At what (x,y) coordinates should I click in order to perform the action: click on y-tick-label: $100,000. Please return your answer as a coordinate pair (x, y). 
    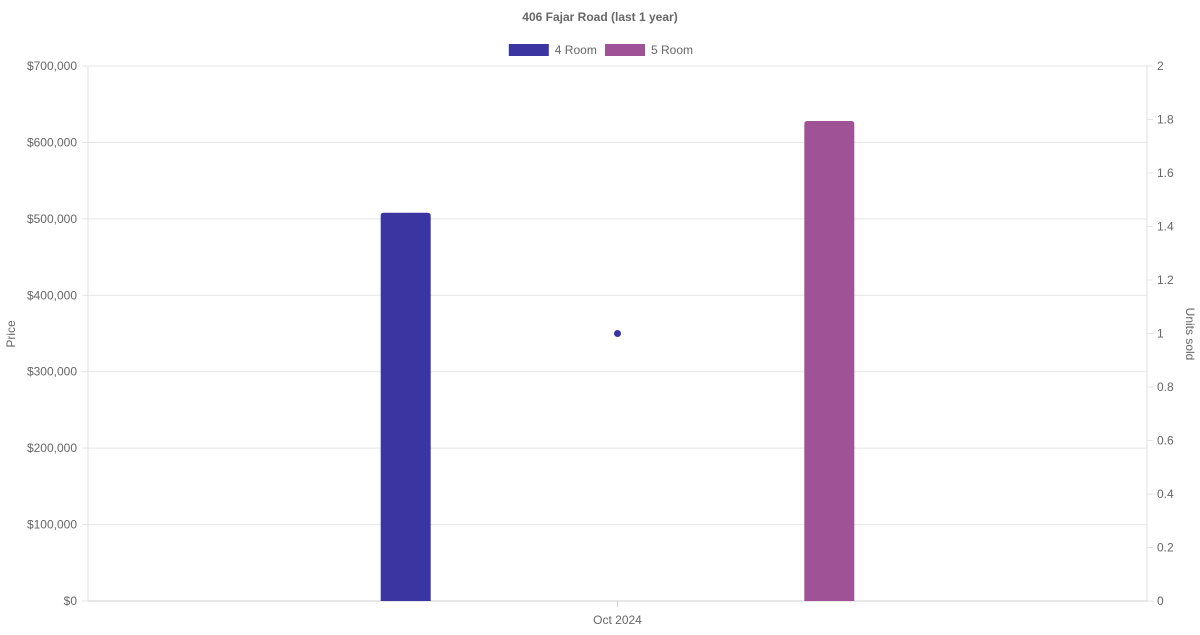
    Looking at the image, I should click on (52, 525).